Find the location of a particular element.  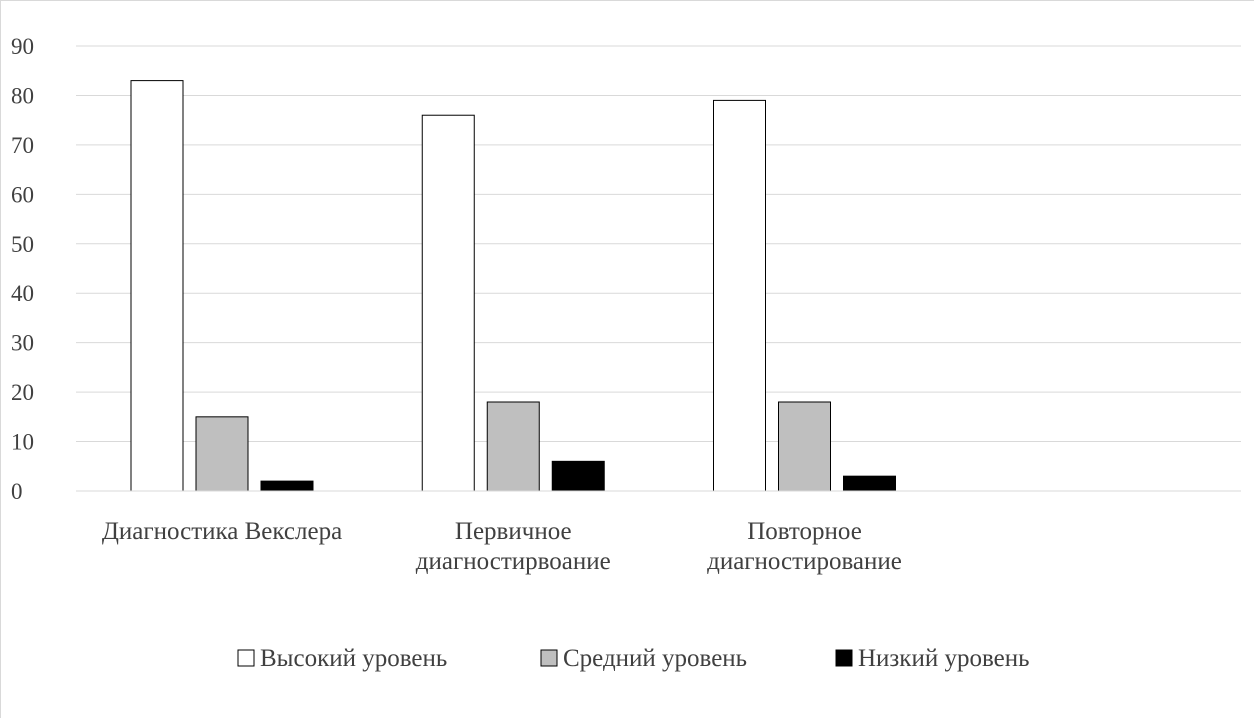

x-category-label-line: Повторное is located at coordinates (804, 531).